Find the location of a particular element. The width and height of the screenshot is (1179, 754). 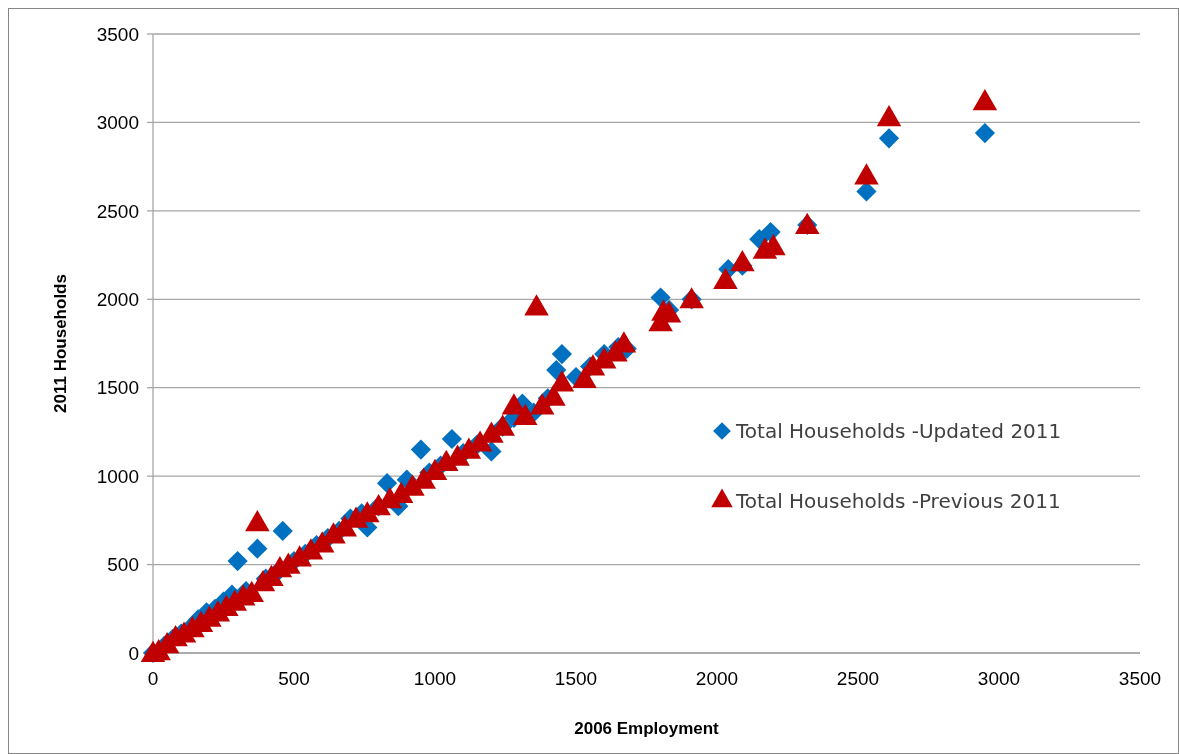

y-tick-label: 1000 is located at coordinates (117, 476).